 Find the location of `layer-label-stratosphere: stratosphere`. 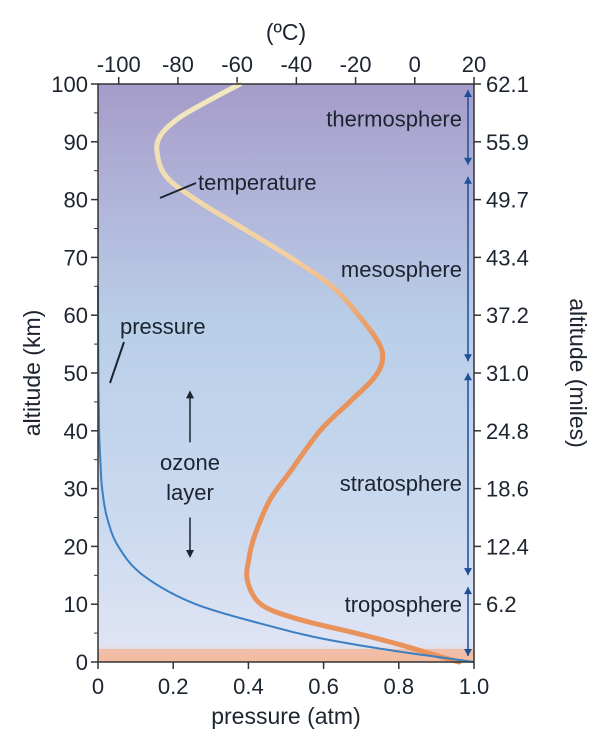

layer-label-stratosphere: stratosphere is located at coordinates (401, 483).